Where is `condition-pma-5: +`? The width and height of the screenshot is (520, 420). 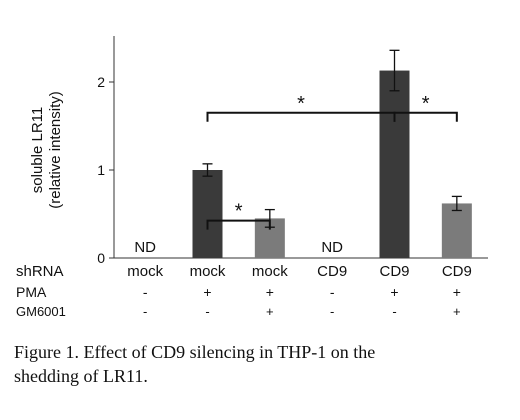 condition-pma-5: + is located at coordinates (394, 292).